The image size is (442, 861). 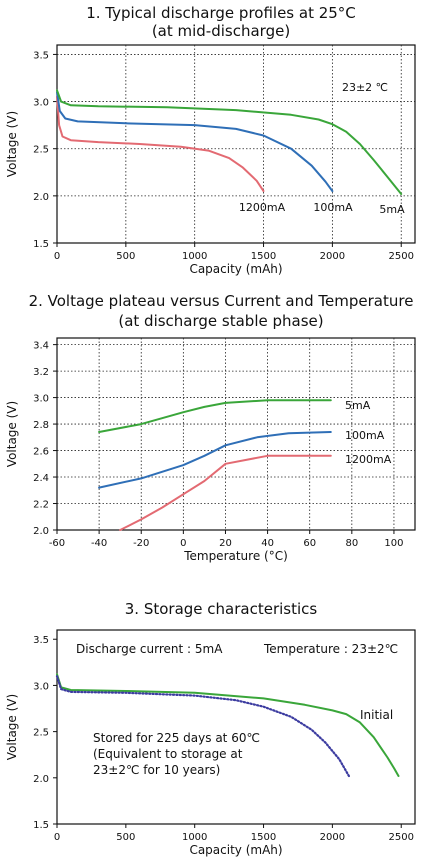 What do you see at coordinates (41, 346) in the screenshot?
I see `y-tick-label: 3.4` at bounding box center [41, 346].